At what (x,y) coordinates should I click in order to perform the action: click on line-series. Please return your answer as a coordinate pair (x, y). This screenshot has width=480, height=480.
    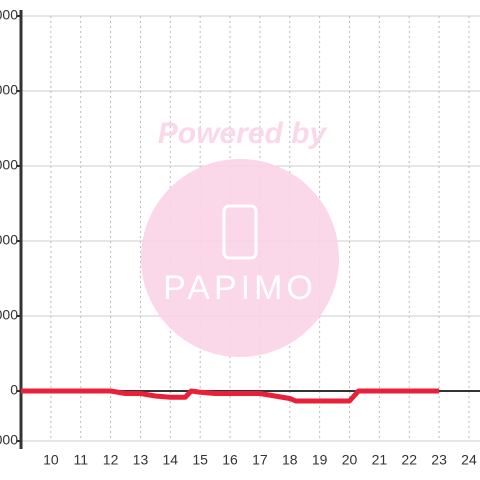
    Looking at the image, I should click on (230, 396).